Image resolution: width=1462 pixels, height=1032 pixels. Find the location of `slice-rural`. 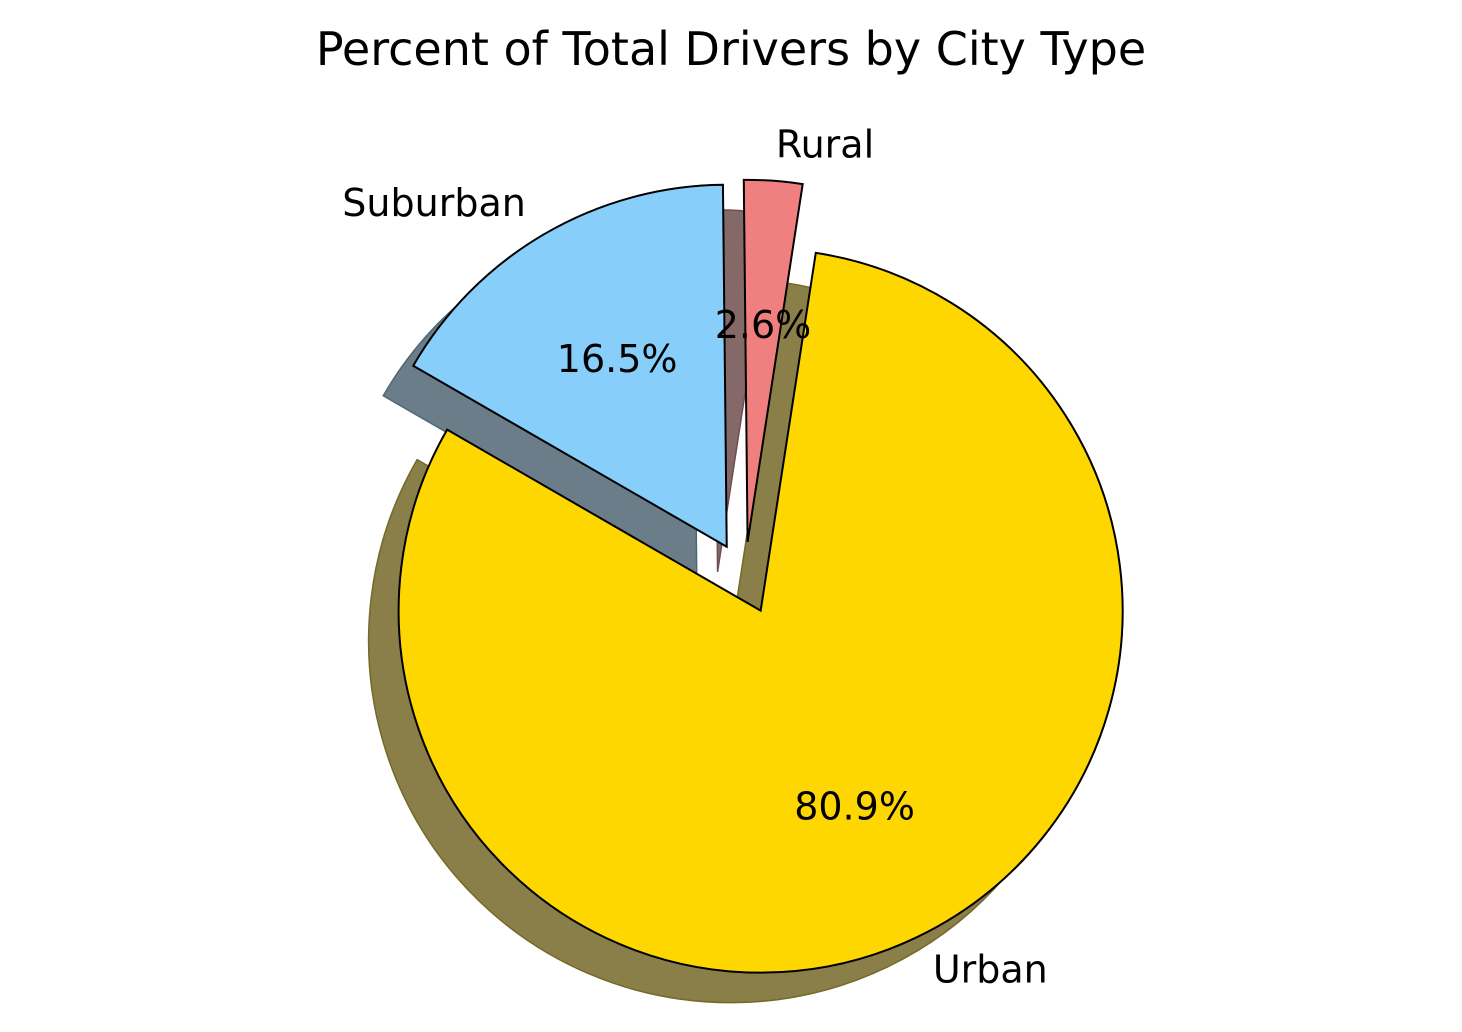

slice-rural is located at coordinates (773, 360).